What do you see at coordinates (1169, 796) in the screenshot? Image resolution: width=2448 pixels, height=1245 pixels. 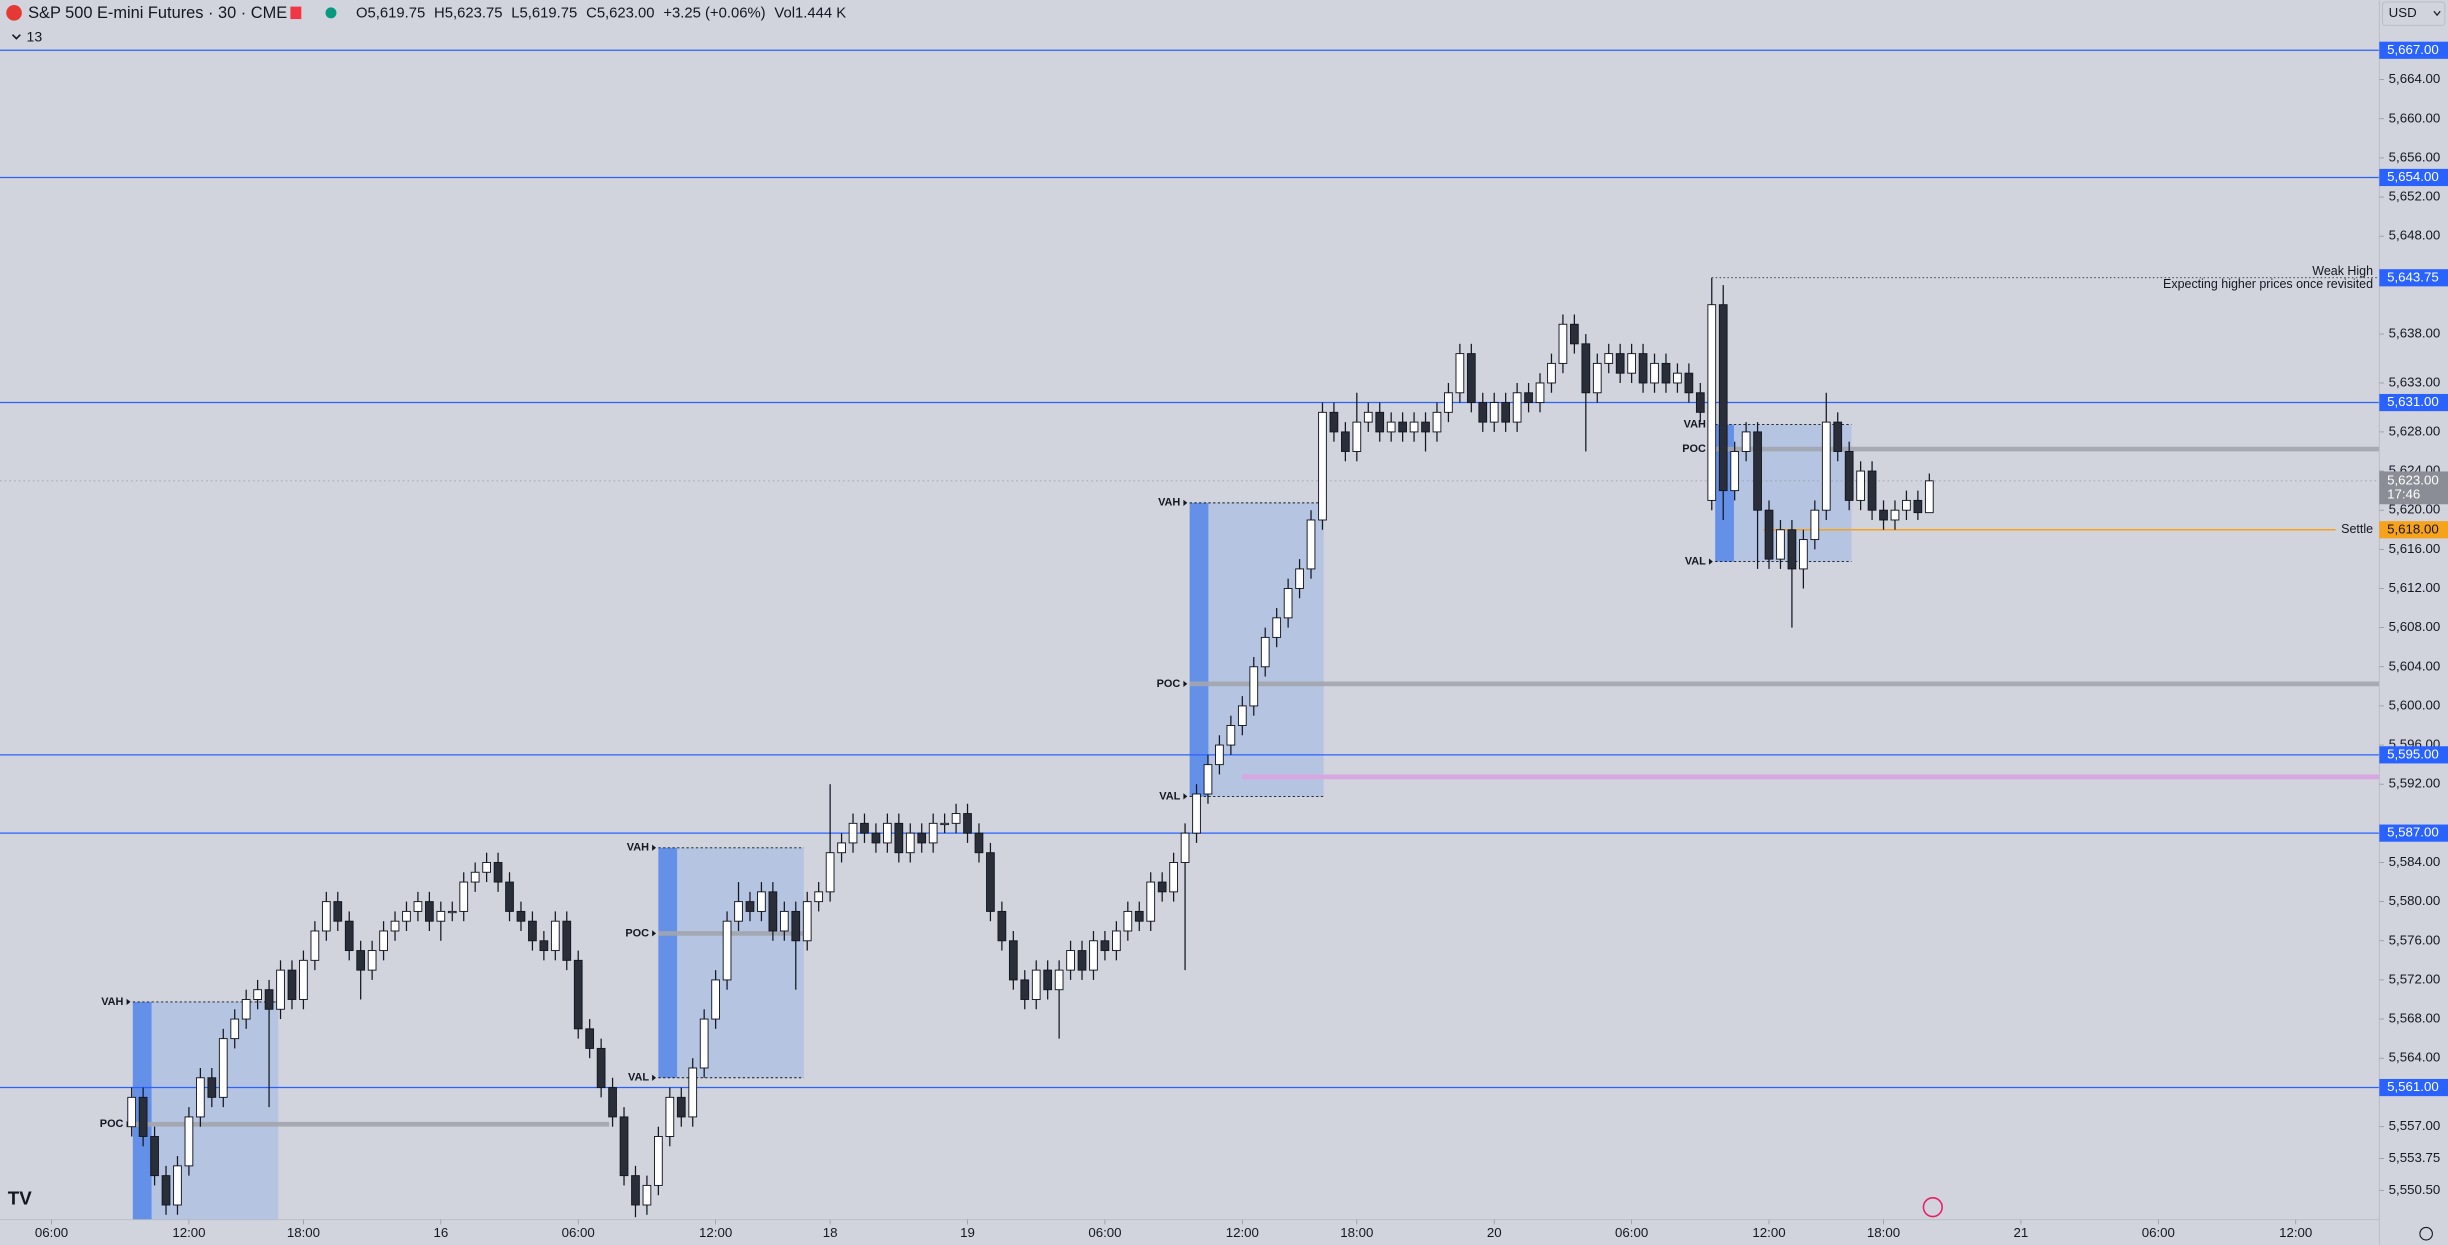 I see `profile-level-label: VAL` at bounding box center [1169, 796].